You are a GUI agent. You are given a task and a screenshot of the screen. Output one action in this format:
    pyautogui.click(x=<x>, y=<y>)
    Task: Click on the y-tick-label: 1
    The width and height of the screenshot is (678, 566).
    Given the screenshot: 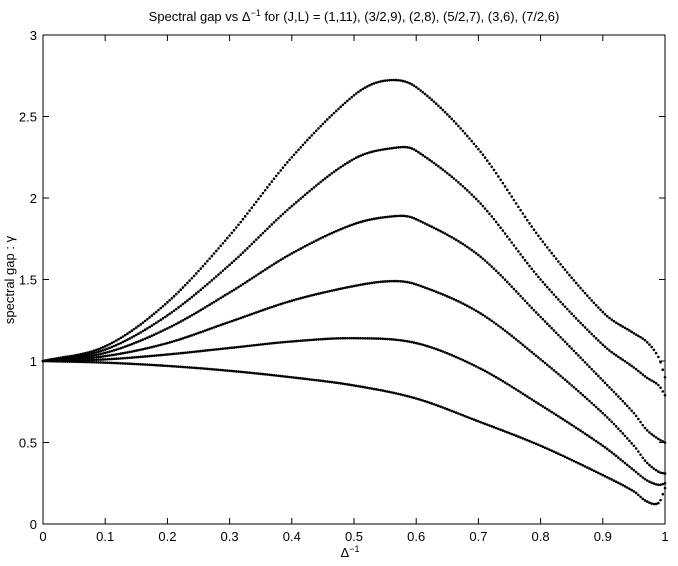 What is the action you would take?
    pyautogui.click(x=33, y=361)
    